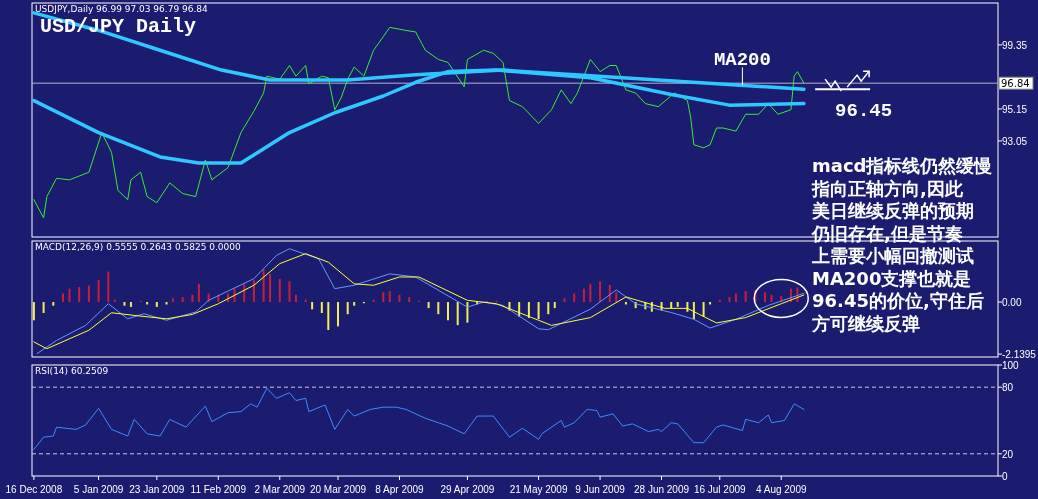  What do you see at coordinates (98, 489) in the screenshot?
I see `x-tick-label: 5 Jan 2009` at bounding box center [98, 489].